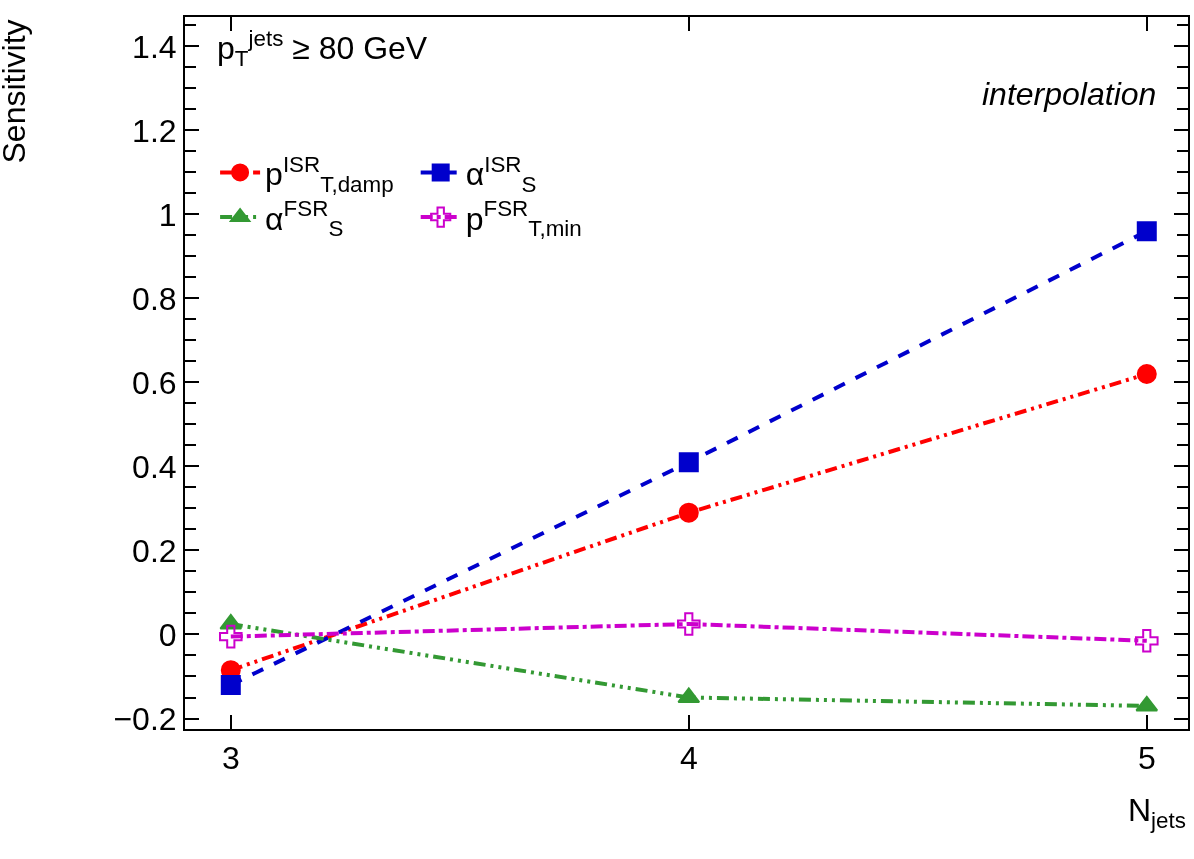 The image size is (1194, 859). Describe the element at coordinates (688, 758) in the screenshot. I see `x-tick-label: 4` at that location.